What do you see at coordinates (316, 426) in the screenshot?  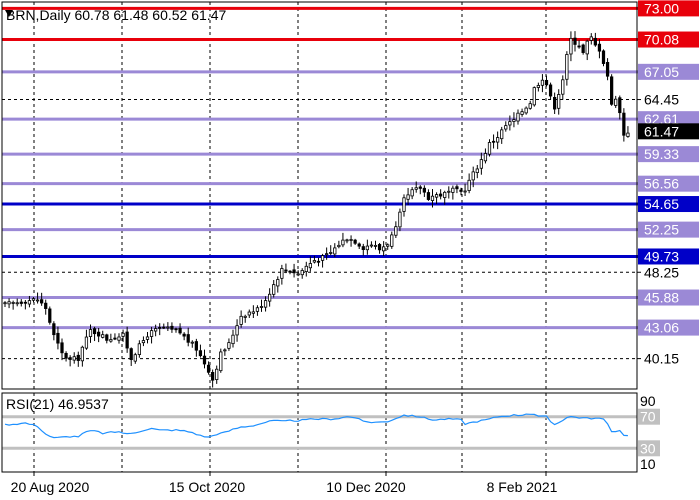 I see `rsi-line` at bounding box center [316, 426].